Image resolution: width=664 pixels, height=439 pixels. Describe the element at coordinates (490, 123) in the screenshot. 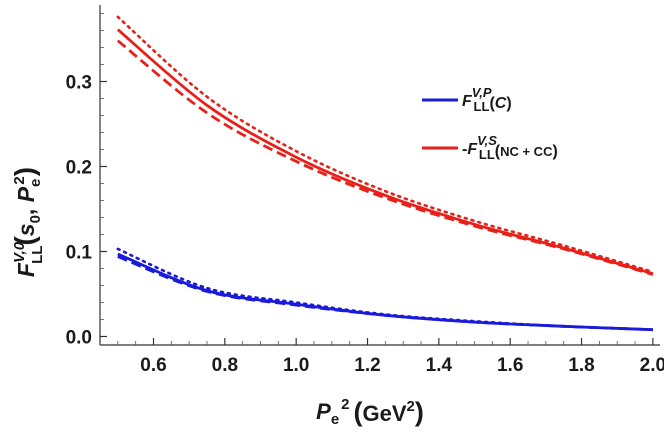

I see `legend: FV,P LL(C) -FV,S LL(NC + CC)` at that location.